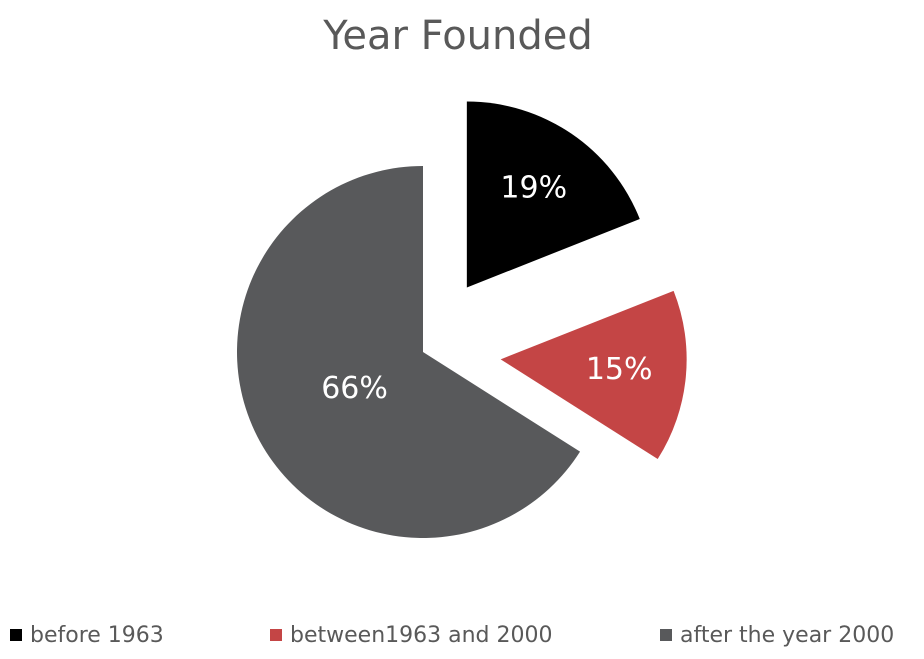  What do you see at coordinates (619, 369) in the screenshot?
I see `data-label: 15%` at bounding box center [619, 369].